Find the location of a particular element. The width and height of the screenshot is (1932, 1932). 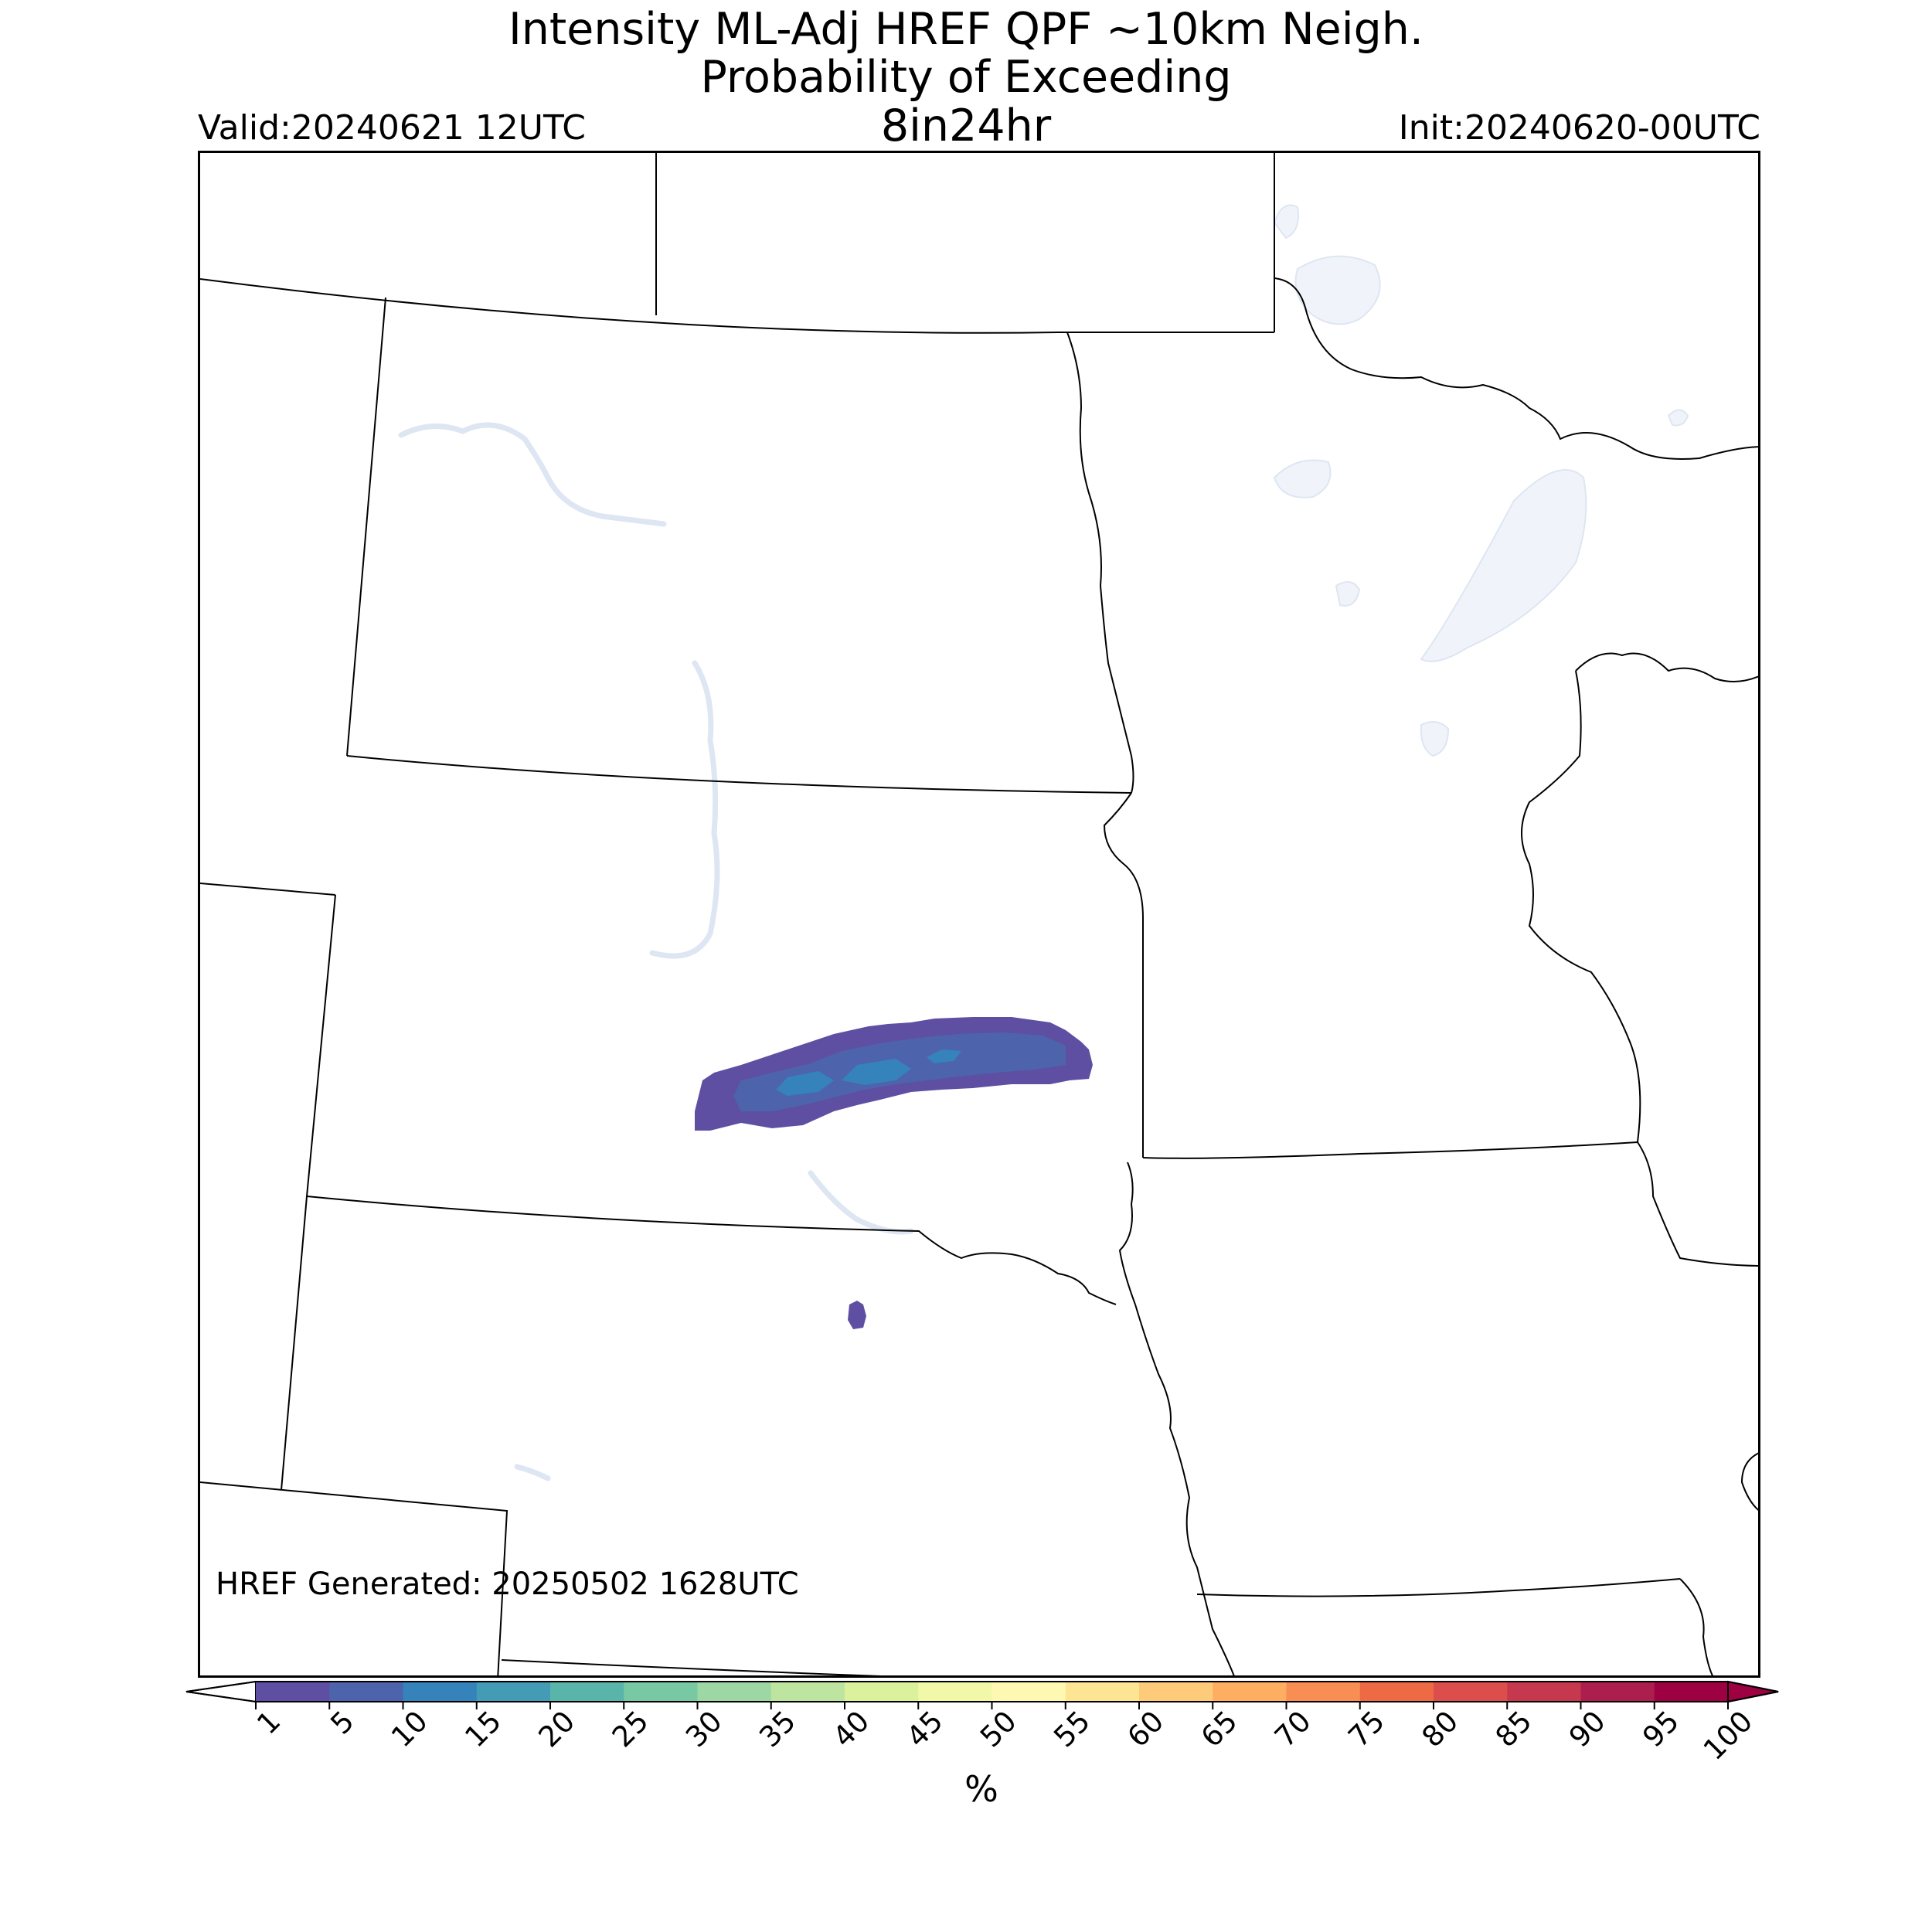

title-line-2: Probability of Exceeding is located at coordinates (966, 78).